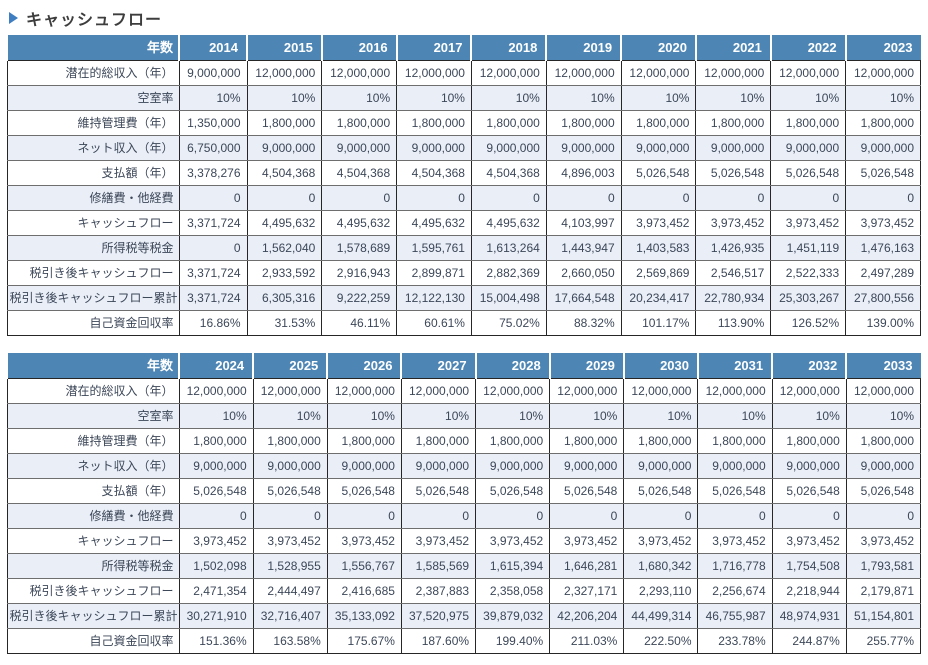 This screenshot has width=928, height=665. I want to click on value-cell: 2,522,333, so click(808, 273).